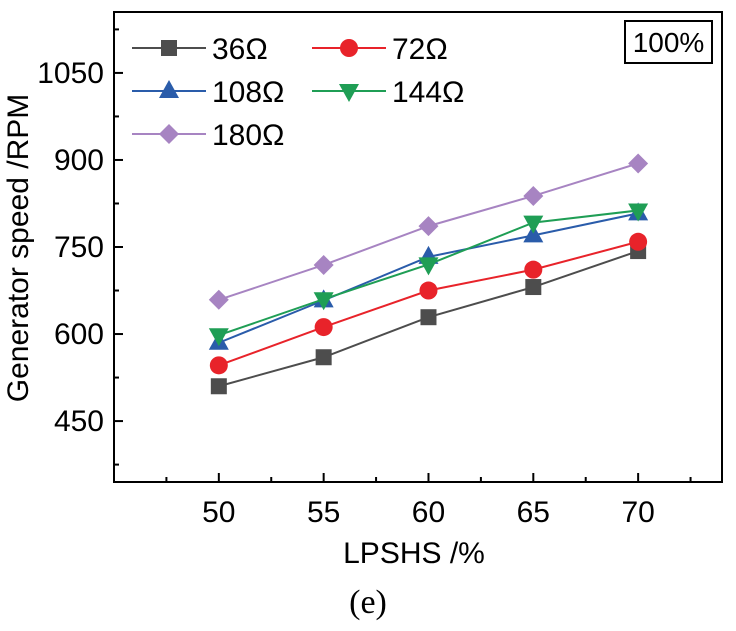  I want to click on x-tick-label: 50, so click(218, 512).